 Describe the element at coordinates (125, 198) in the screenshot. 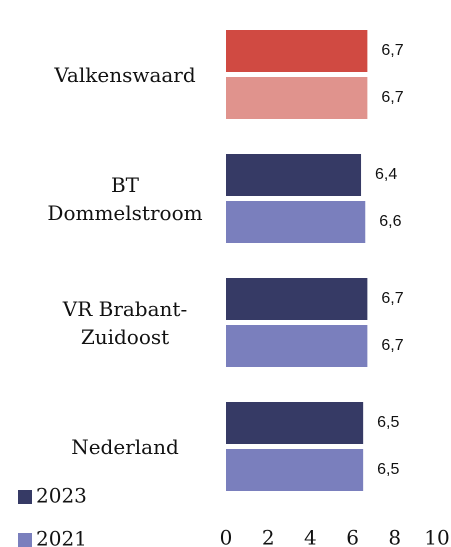

I see `category-label: BT Dommelstroom` at that location.